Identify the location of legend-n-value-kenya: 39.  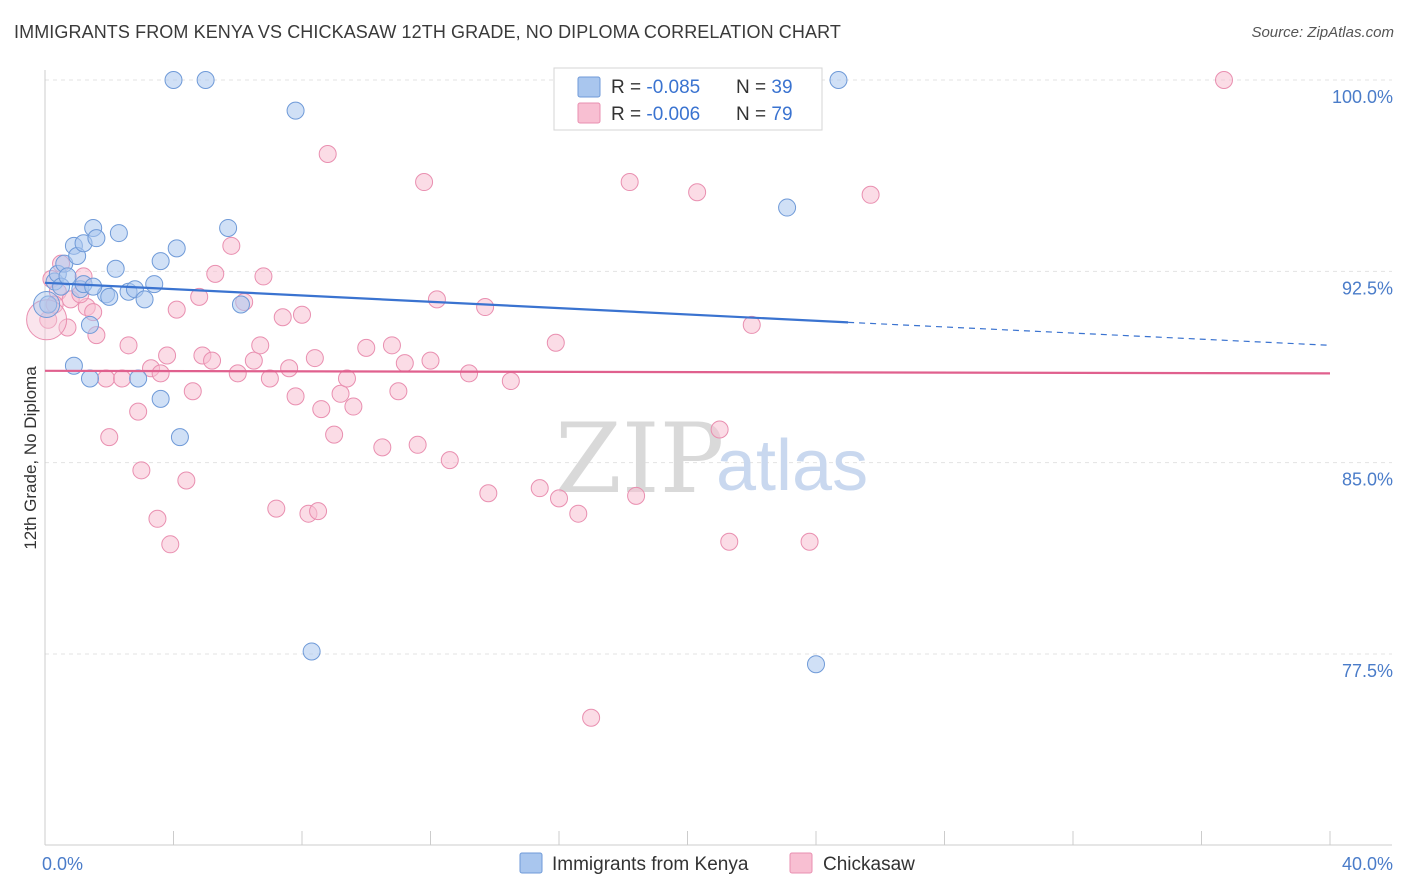
(781, 87).